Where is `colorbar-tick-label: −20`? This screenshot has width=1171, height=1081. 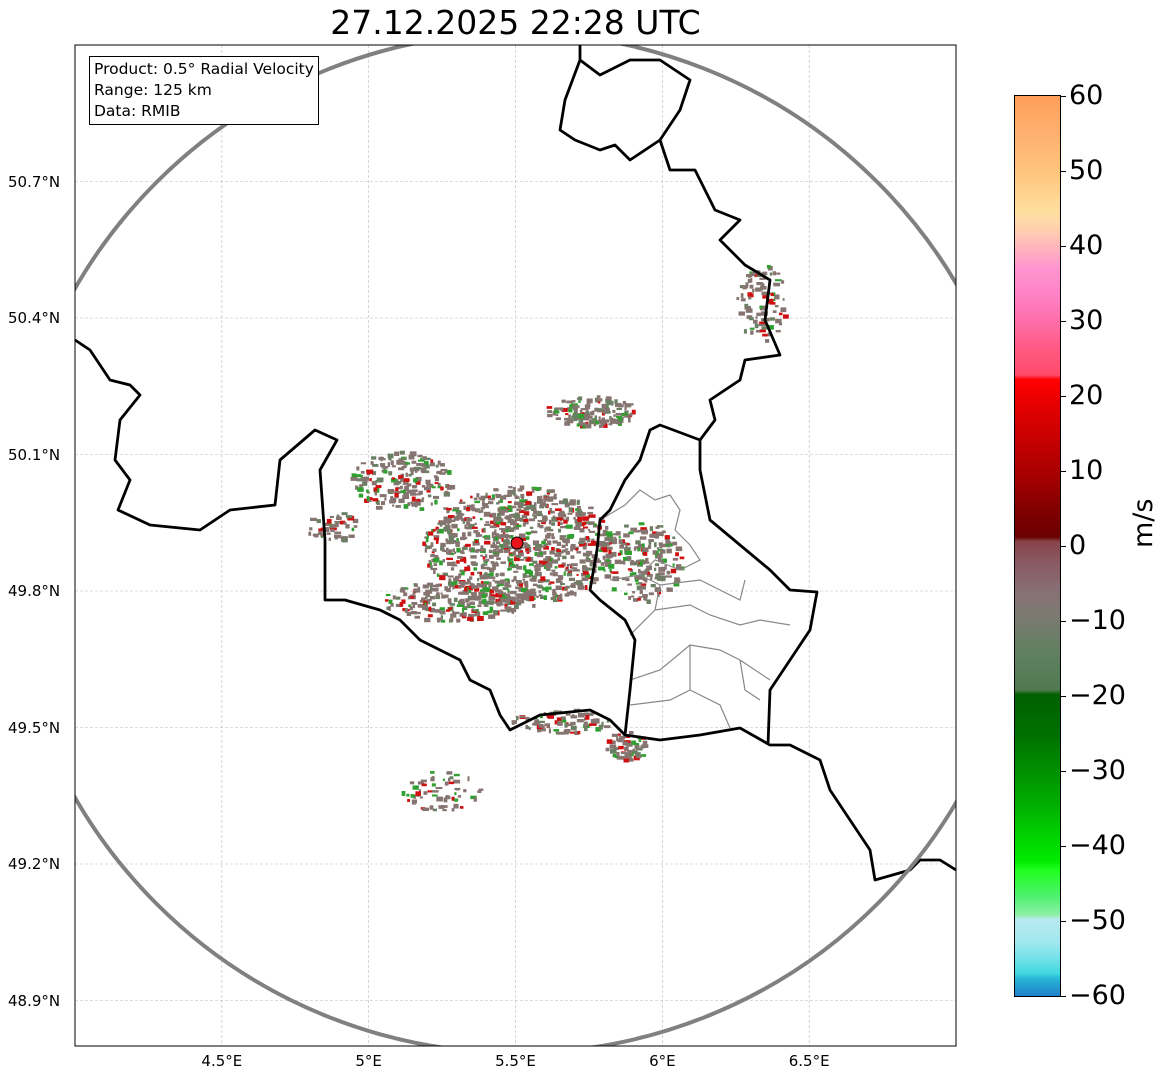 colorbar-tick-label: −20 is located at coordinates (1097, 695).